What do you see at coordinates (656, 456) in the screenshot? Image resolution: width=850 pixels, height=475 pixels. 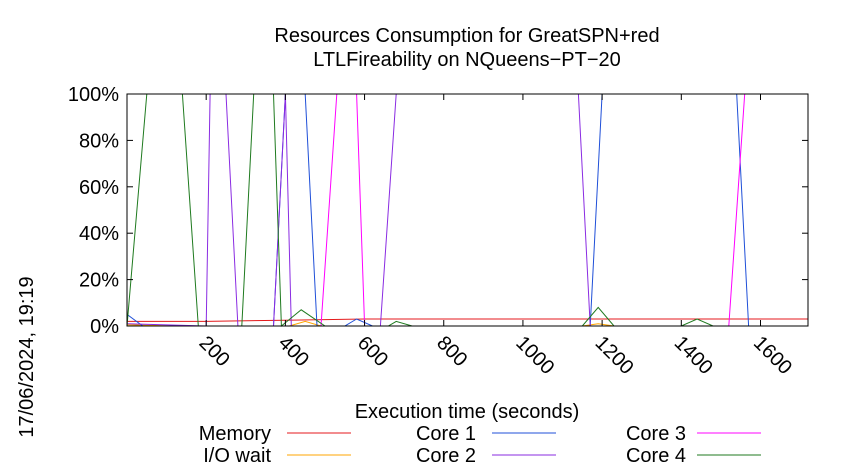 I see `legend-label-core-4: Core 4` at bounding box center [656, 456].